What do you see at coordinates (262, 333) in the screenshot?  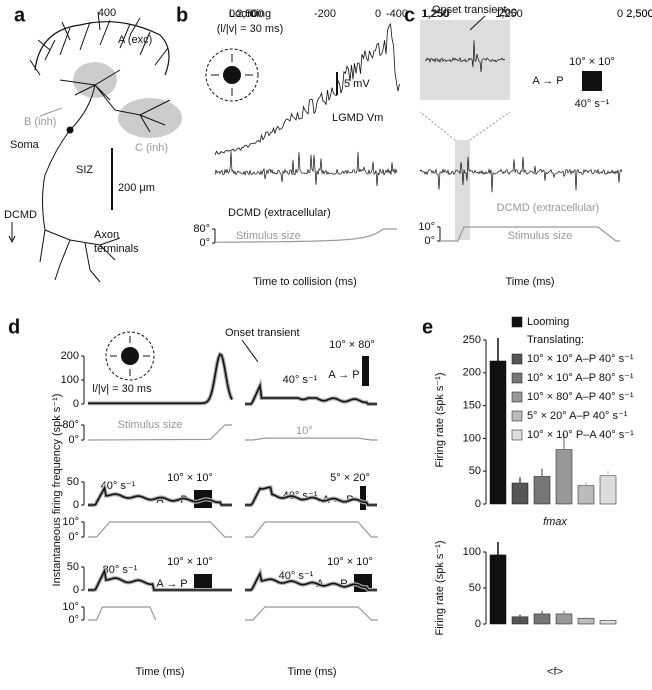 I see `annotation: Onset transient` at bounding box center [262, 333].